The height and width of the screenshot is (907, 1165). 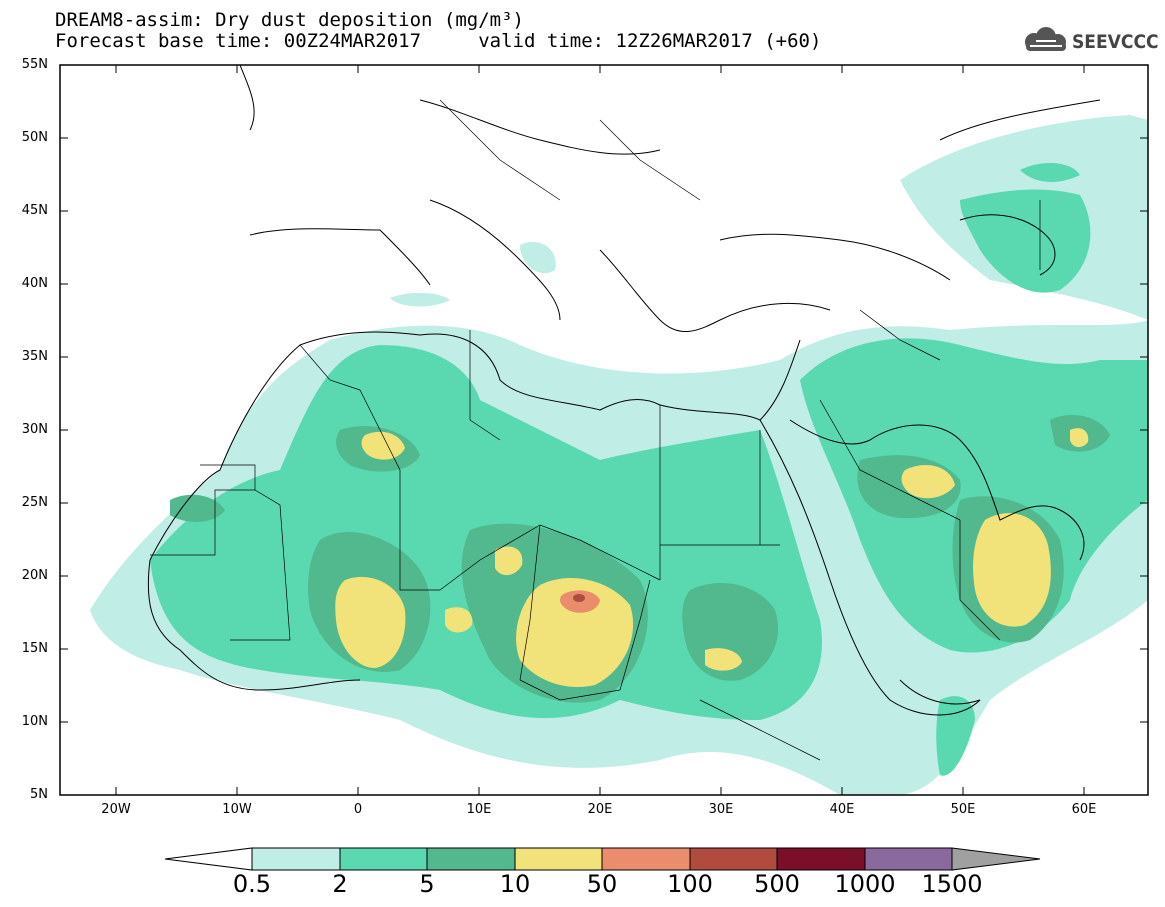 I want to click on lat-label: 20N, so click(x=34, y=575).